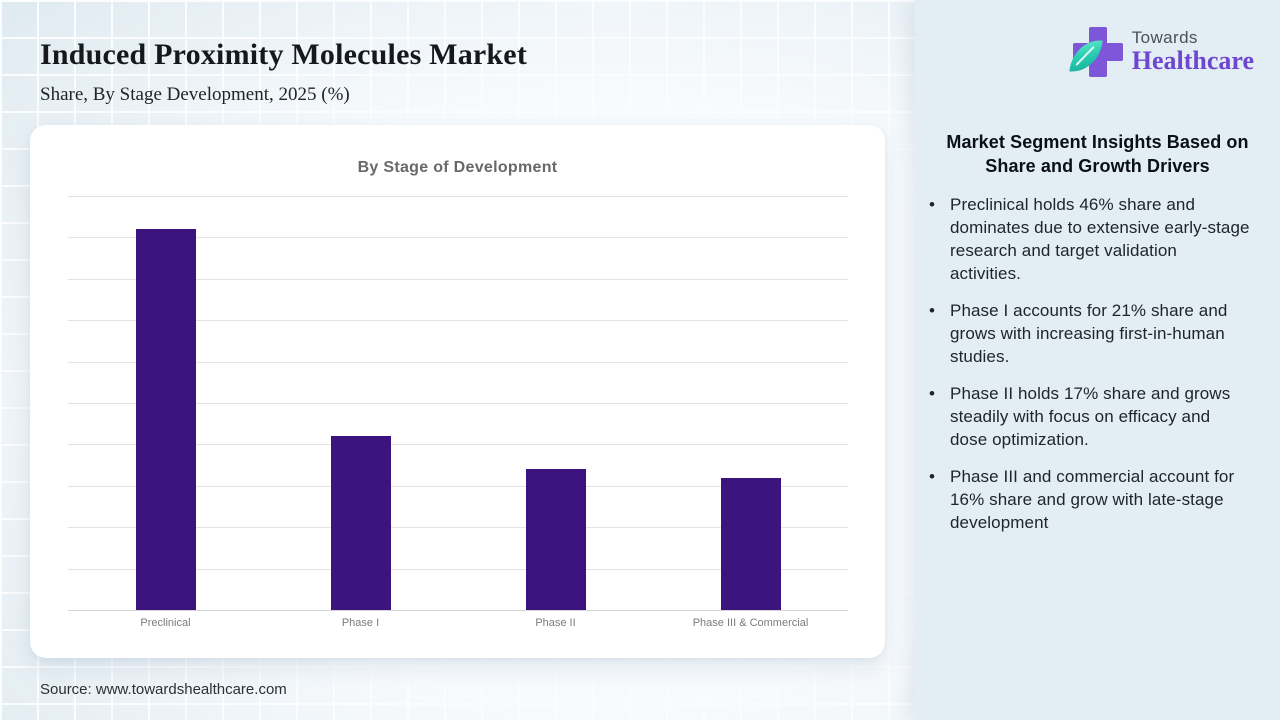 Image resolution: width=1280 pixels, height=720 pixels. I want to click on bar-phase-iii-commercial, so click(750, 543).